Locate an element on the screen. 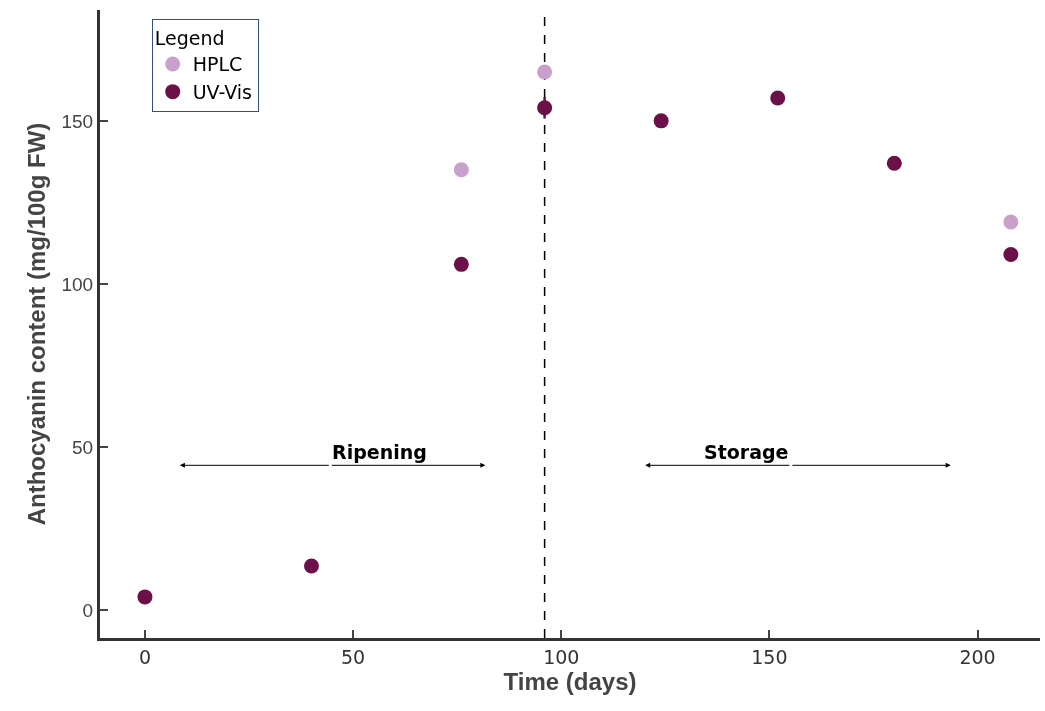 This screenshot has height=711, width=1045. legend-title: Legend is located at coordinates (189, 38).